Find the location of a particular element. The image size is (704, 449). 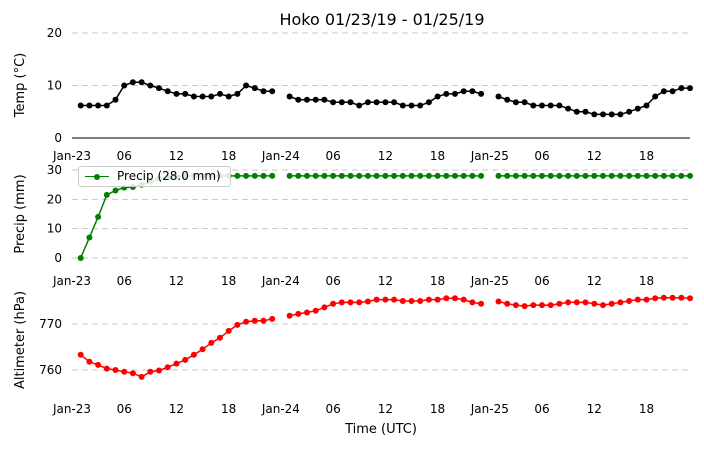

xtick-label-p2-0: Jan-23 is located at coordinates (71, 409).